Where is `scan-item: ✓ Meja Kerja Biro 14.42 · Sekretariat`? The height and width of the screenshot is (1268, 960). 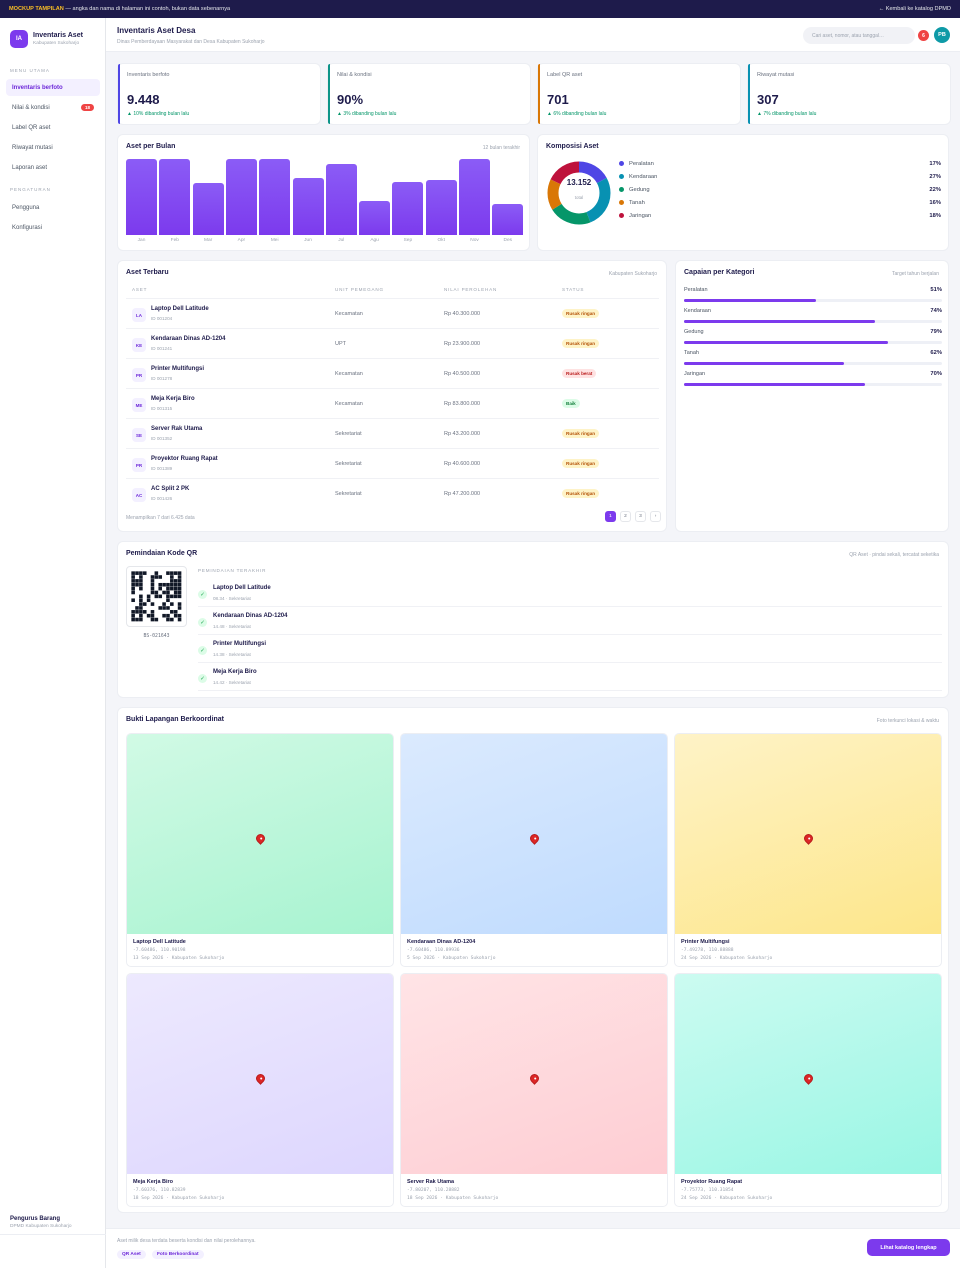
scan-item: ✓ Meja Kerja Biro 14.42 · Sekretariat is located at coordinates (570, 677).